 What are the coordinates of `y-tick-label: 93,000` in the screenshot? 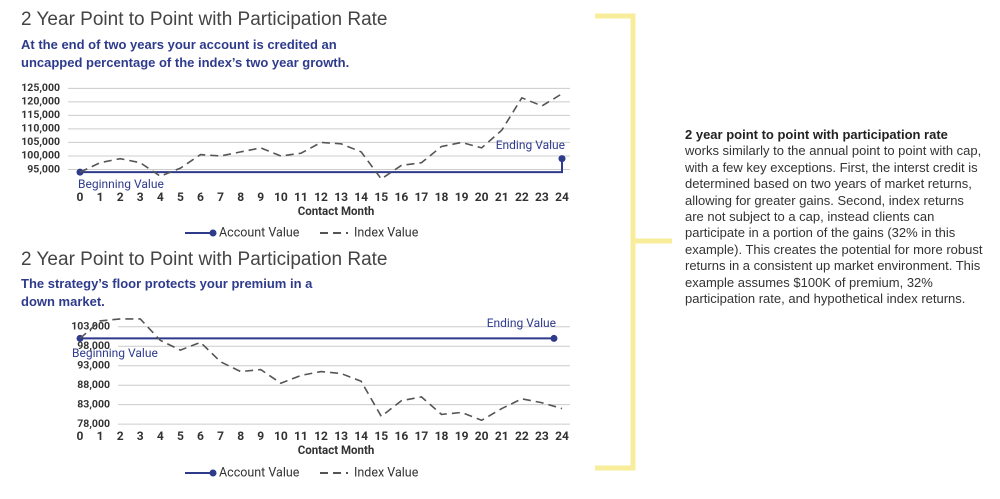 It's located at (93, 364).